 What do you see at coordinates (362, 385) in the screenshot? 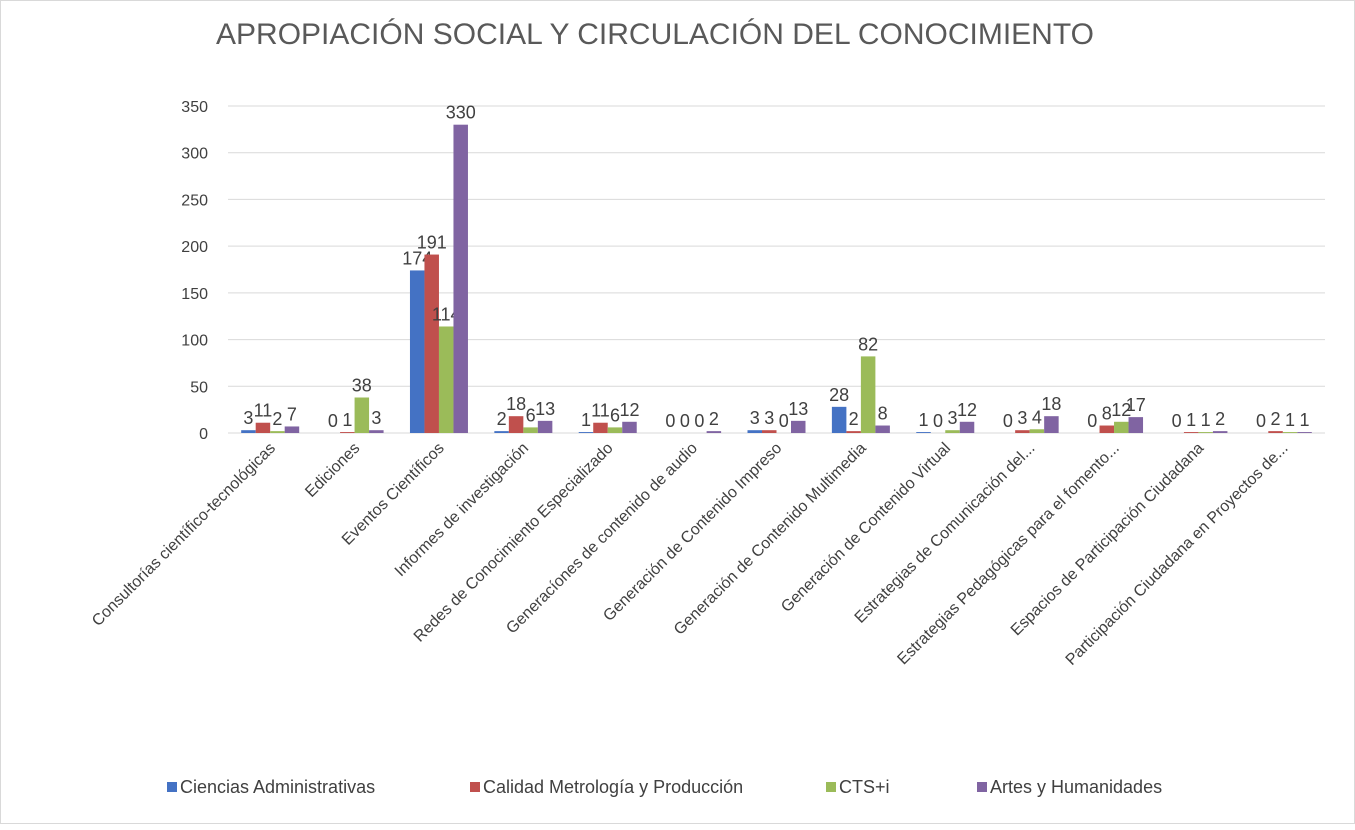
I see `data-label: 38` at bounding box center [362, 385].